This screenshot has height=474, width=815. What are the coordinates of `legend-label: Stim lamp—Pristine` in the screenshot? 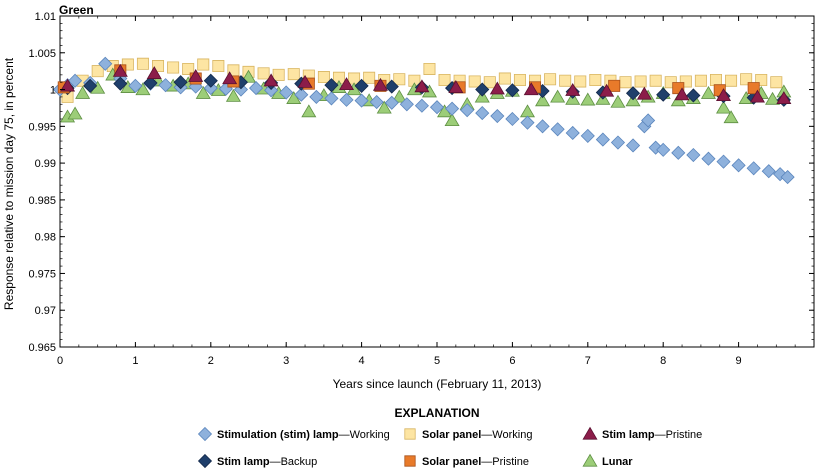 It's located at (652, 435).